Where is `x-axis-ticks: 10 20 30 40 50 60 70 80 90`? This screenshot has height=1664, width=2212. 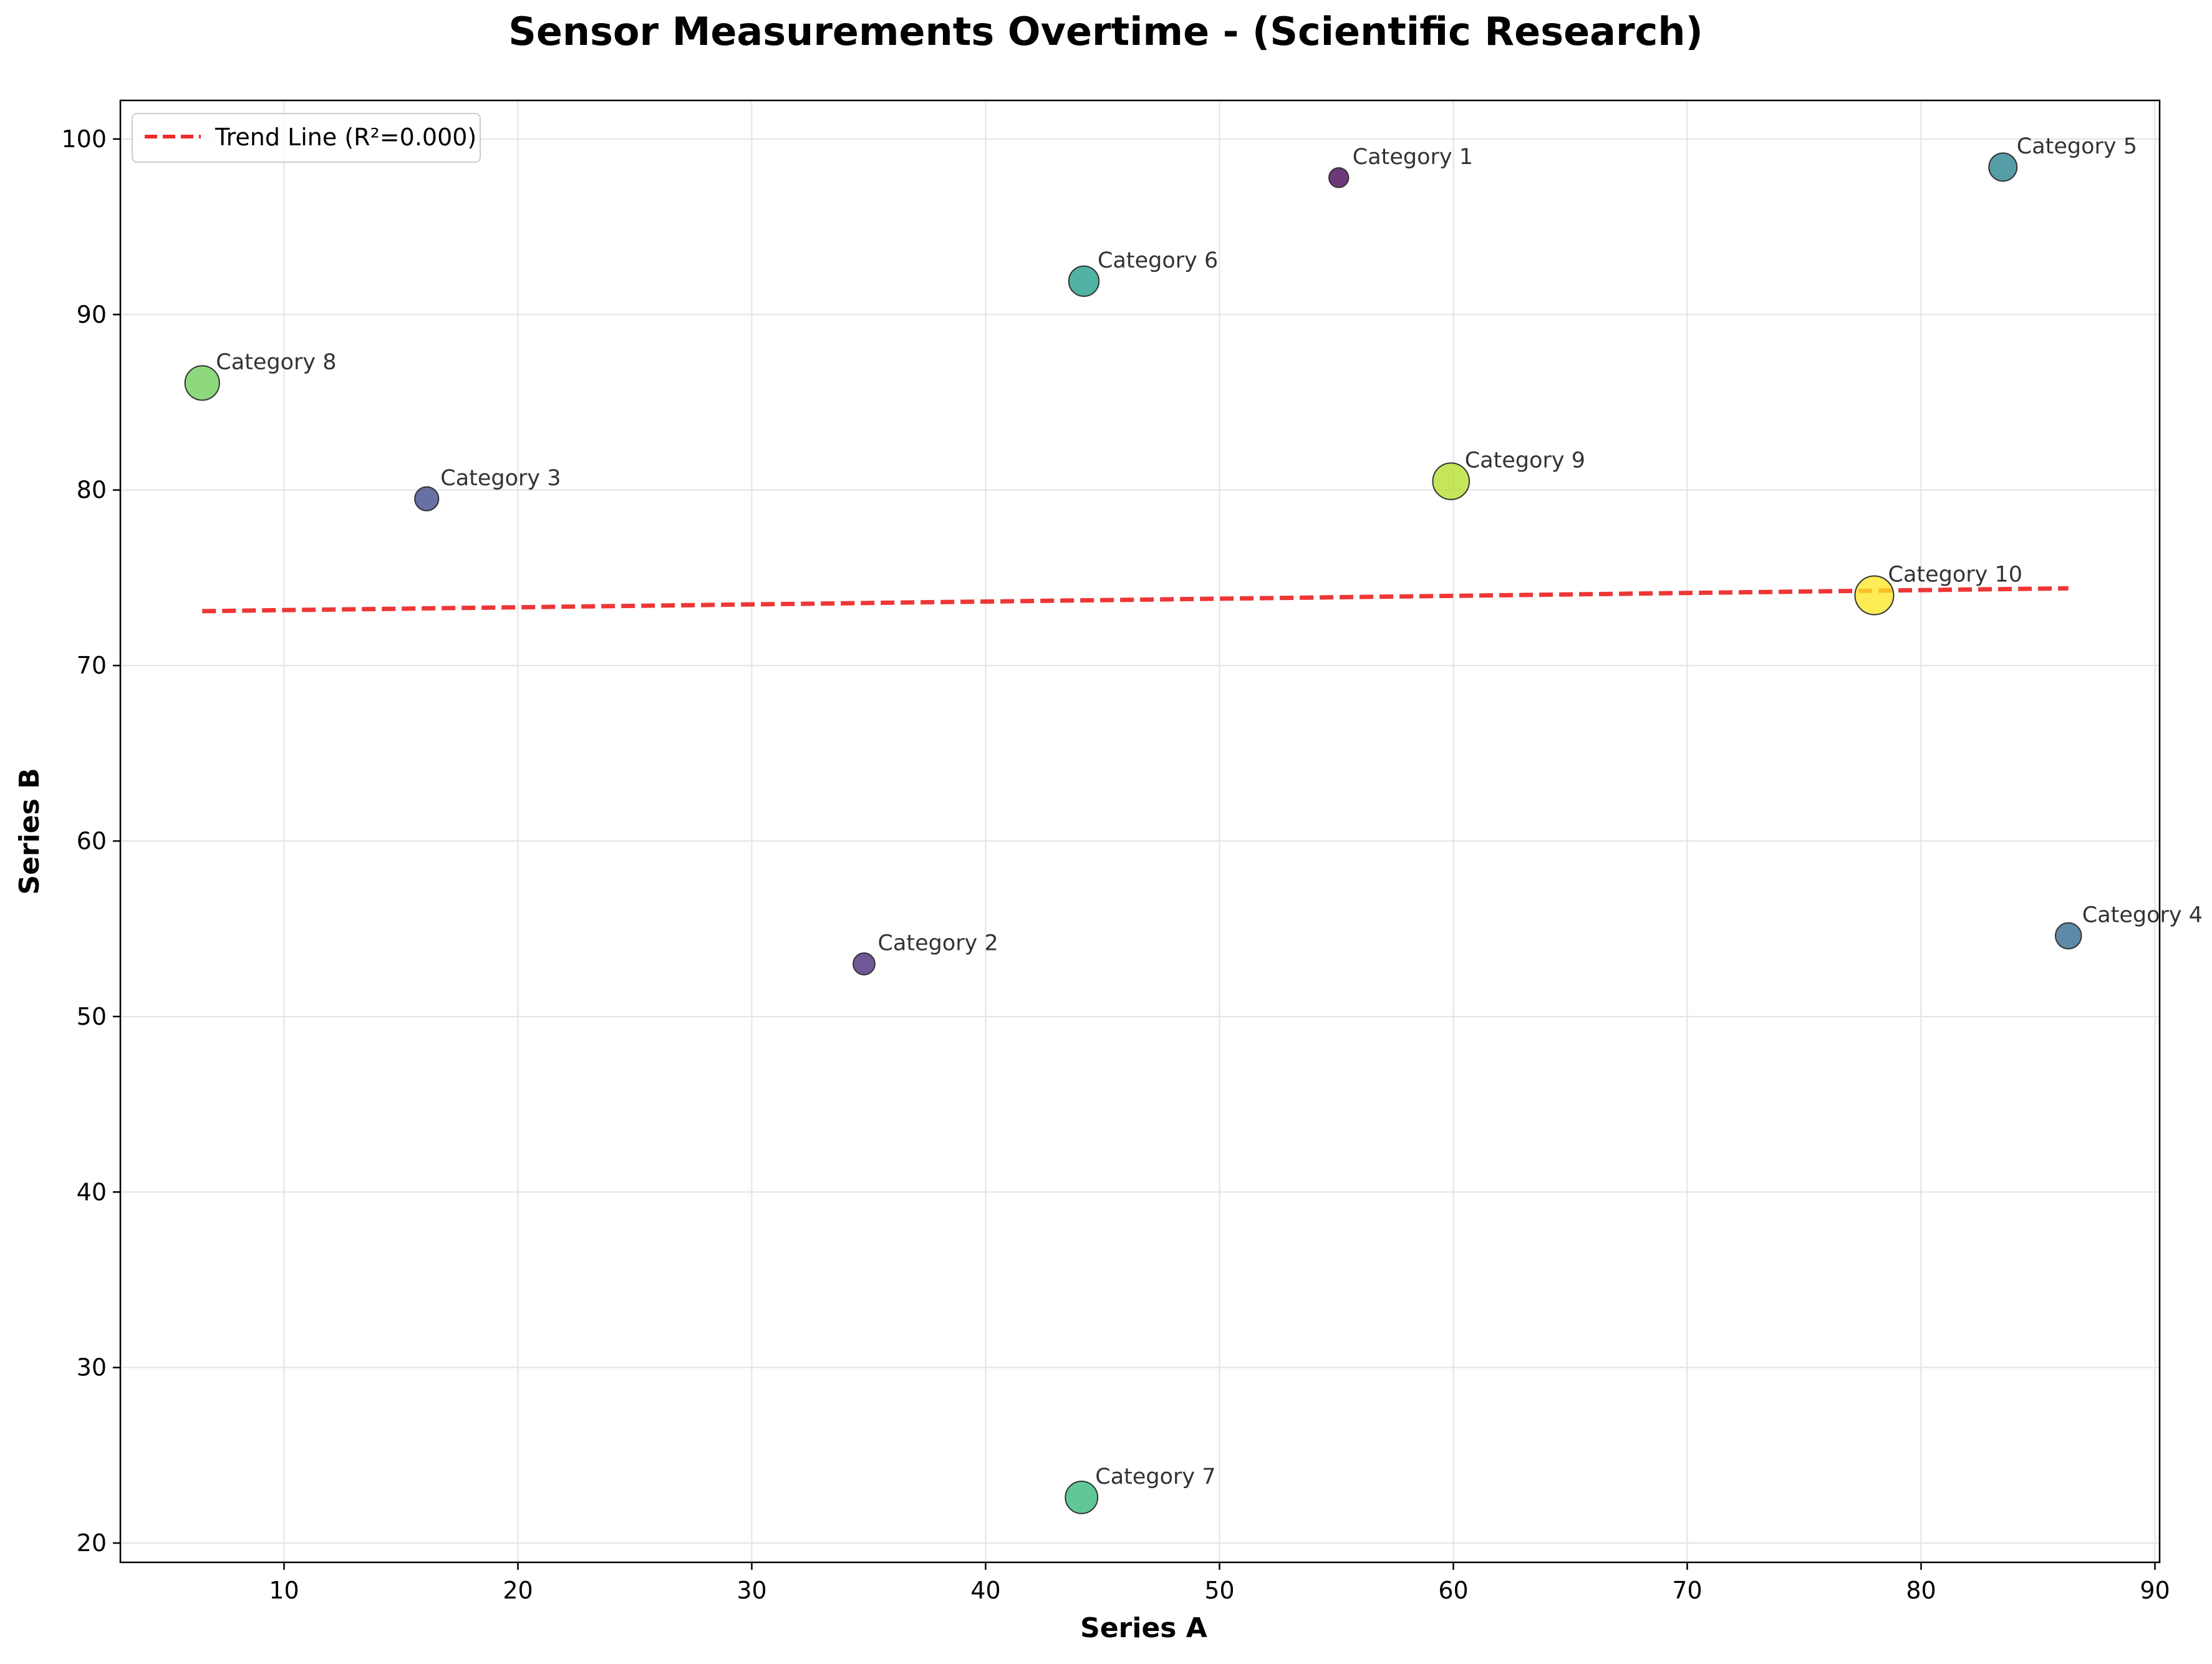
x-axis-ticks: 10 20 30 40 50 60 70 80 90 is located at coordinates (1219, 1583).